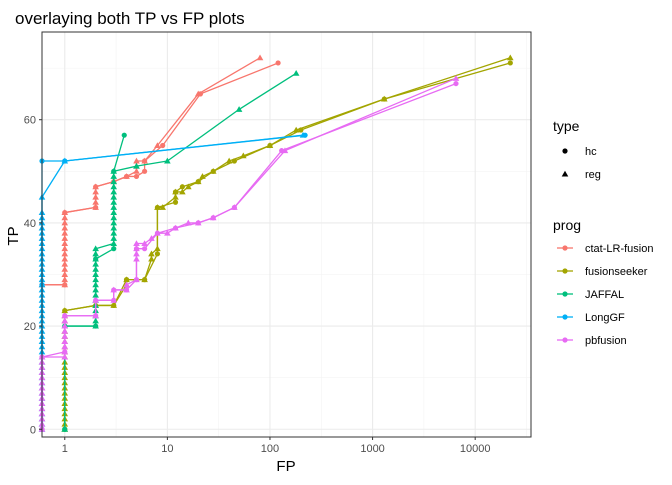 The height and width of the screenshot is (485, 672). What do you see at coordinates (606, 341) in the screenshot?
I see `legend-label-pbfusion: pbfusion` at bounding box center [606, 341].